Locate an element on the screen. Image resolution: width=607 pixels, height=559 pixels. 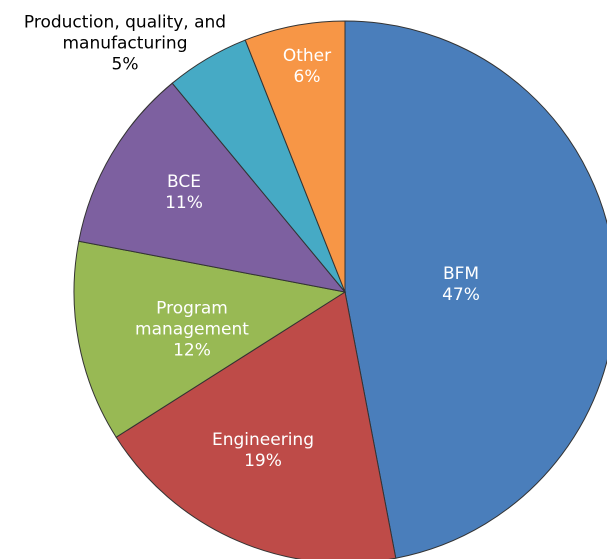
slice-label: Production, quality, and manufacturing 5% is located at coordinates (125, 44).